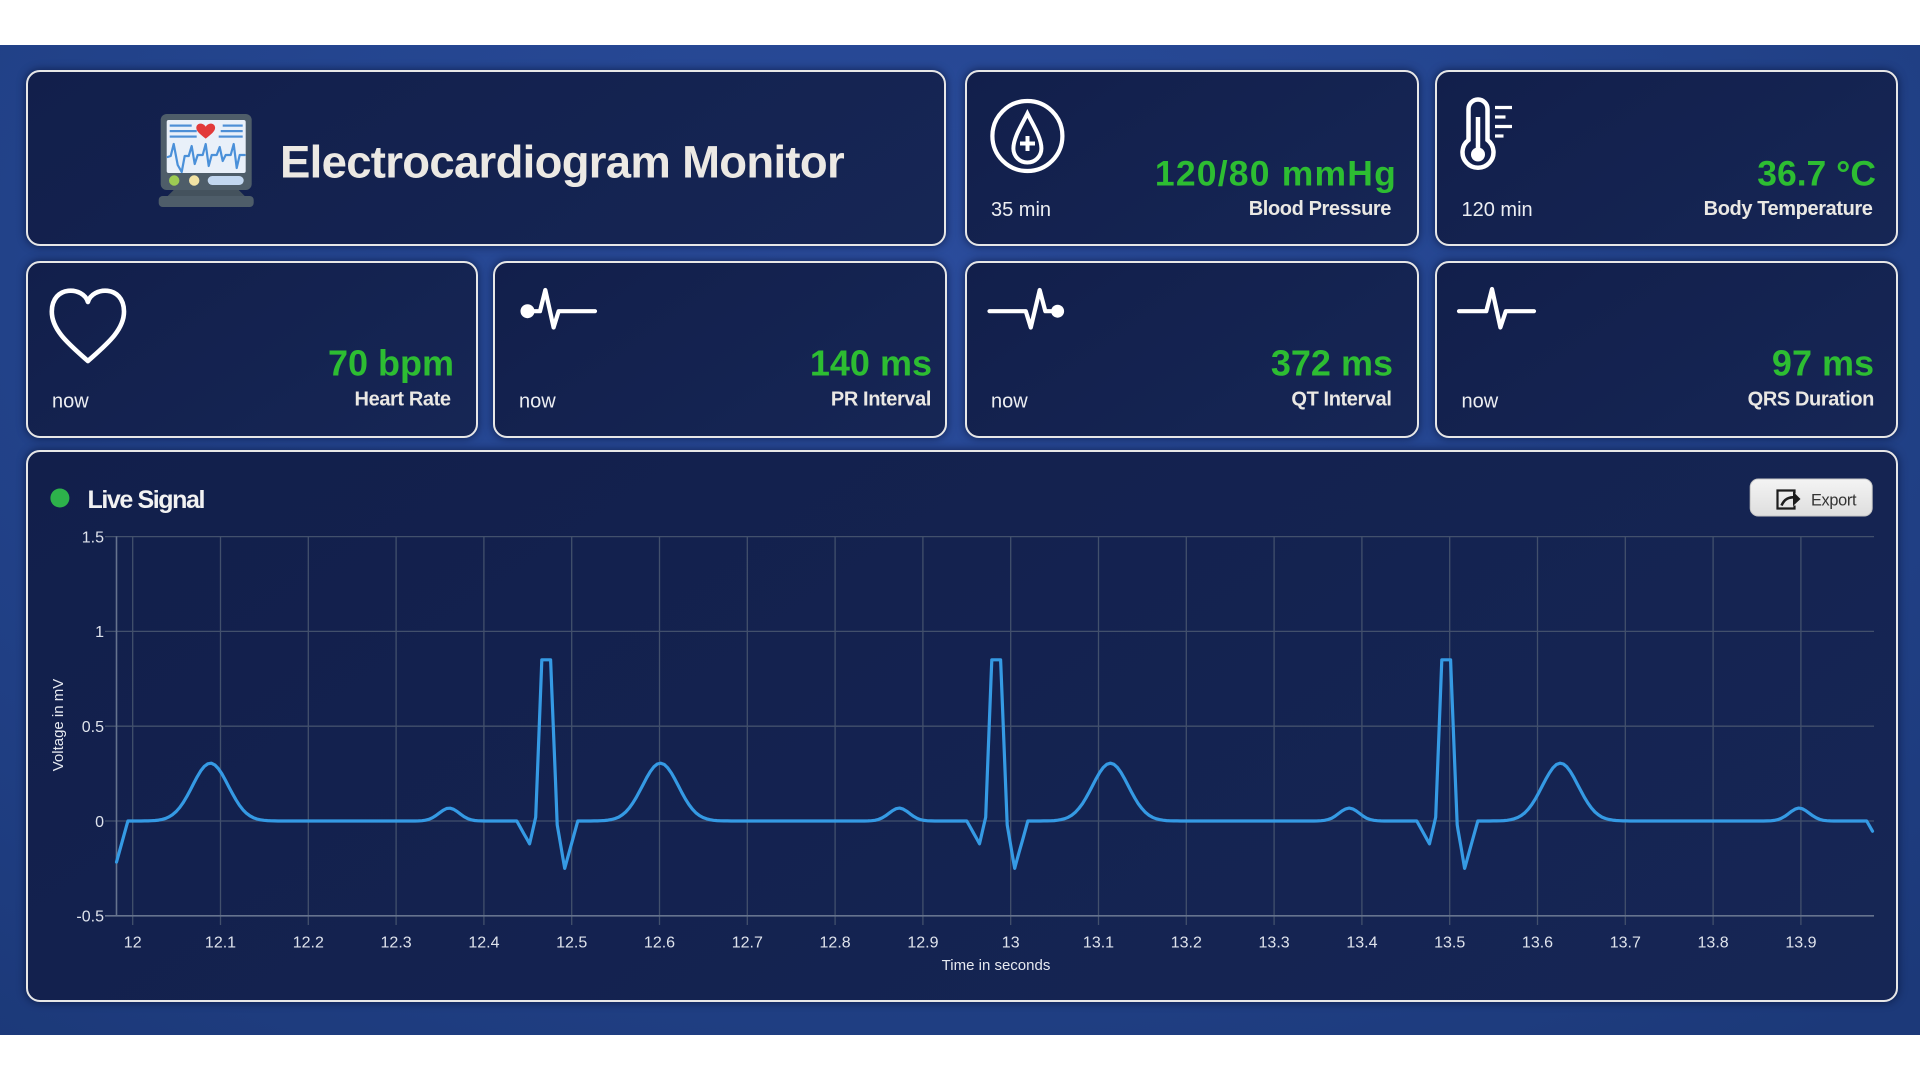 This screenshot has width=1920, height=1080. Describe the element at coordinates (308, 943) in the screenshot. I see `svg-text: 12.2` at that location.